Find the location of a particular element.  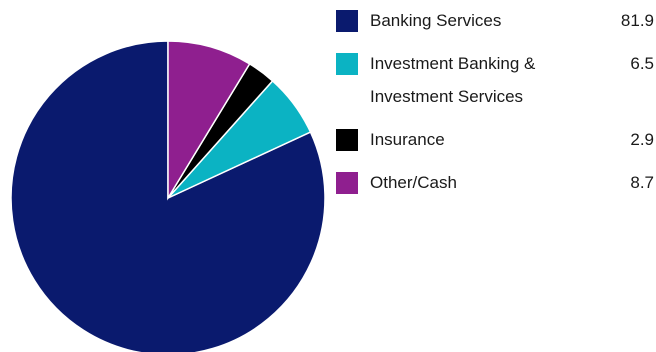

legend-item-other-cash: Other/Cash 8.7 is located at coordinates (495, 184).